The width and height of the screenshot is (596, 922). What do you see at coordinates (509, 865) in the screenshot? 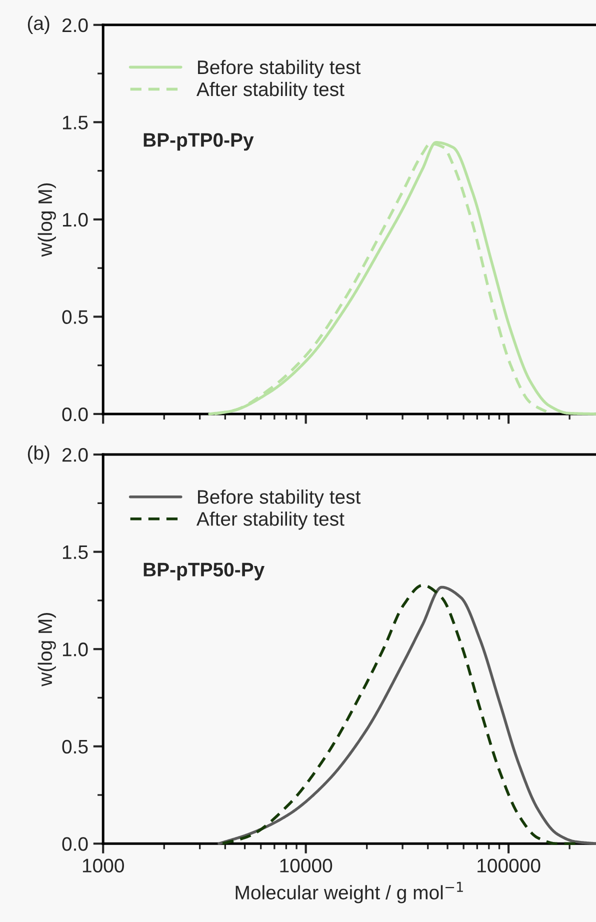
I see `x-tick-label: 100000` at bounding box center [509, 865].